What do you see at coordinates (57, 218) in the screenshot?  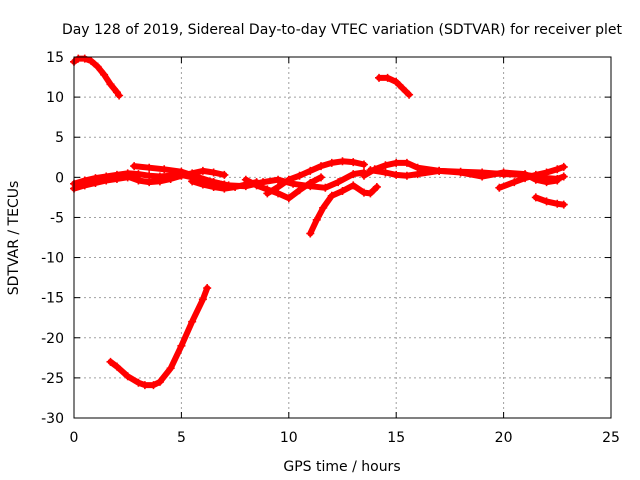 I see `y-tick-label: -5` at bounding box center [57, 218].